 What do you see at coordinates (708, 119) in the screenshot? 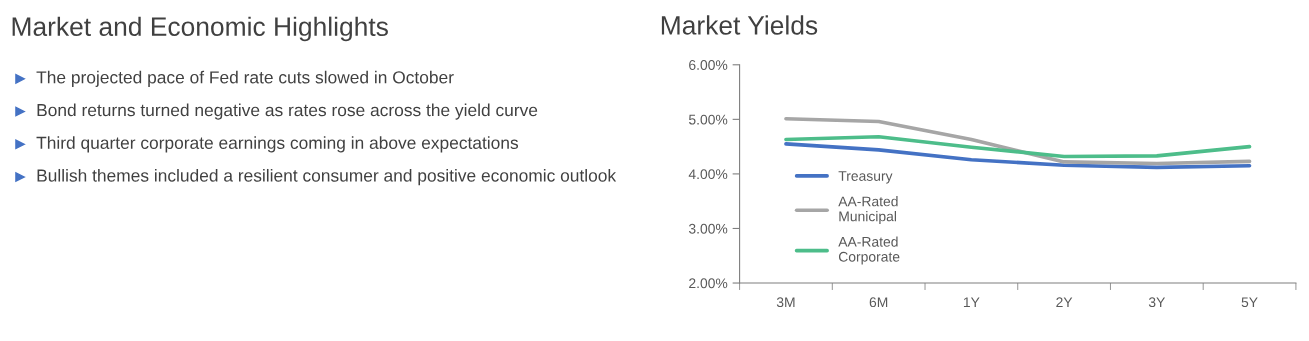
I see `y-tick-label: 5.00%` at bounding box center [708, 119].